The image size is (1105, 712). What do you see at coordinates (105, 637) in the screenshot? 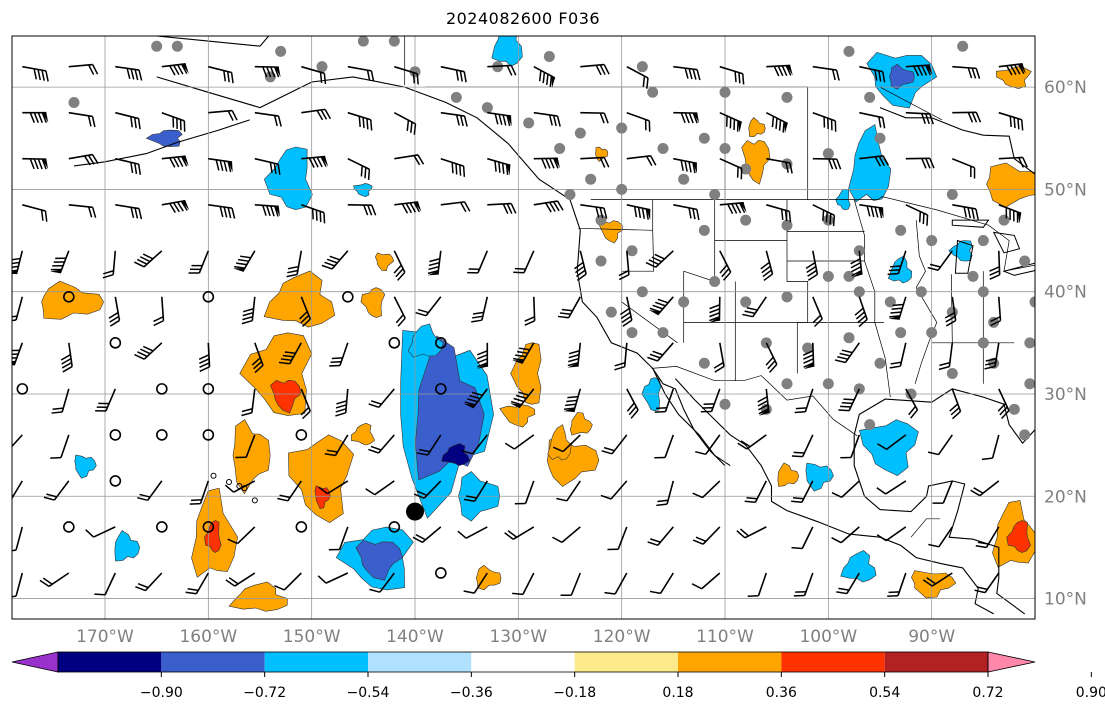
I see `lon-tick-label: 170°W` at bounding box center [105, 637].